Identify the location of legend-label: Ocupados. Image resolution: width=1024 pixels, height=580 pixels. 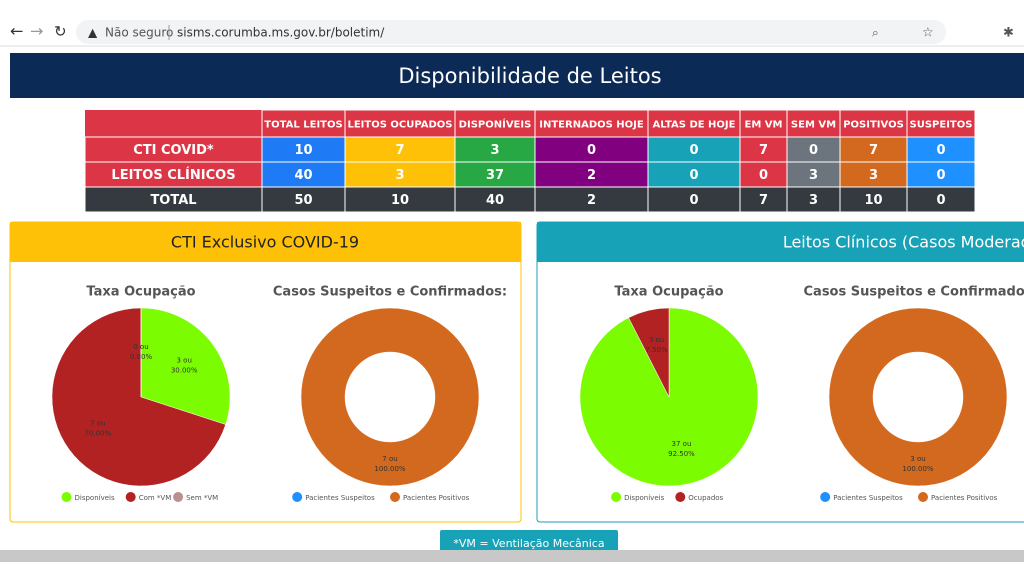
(705, 498).